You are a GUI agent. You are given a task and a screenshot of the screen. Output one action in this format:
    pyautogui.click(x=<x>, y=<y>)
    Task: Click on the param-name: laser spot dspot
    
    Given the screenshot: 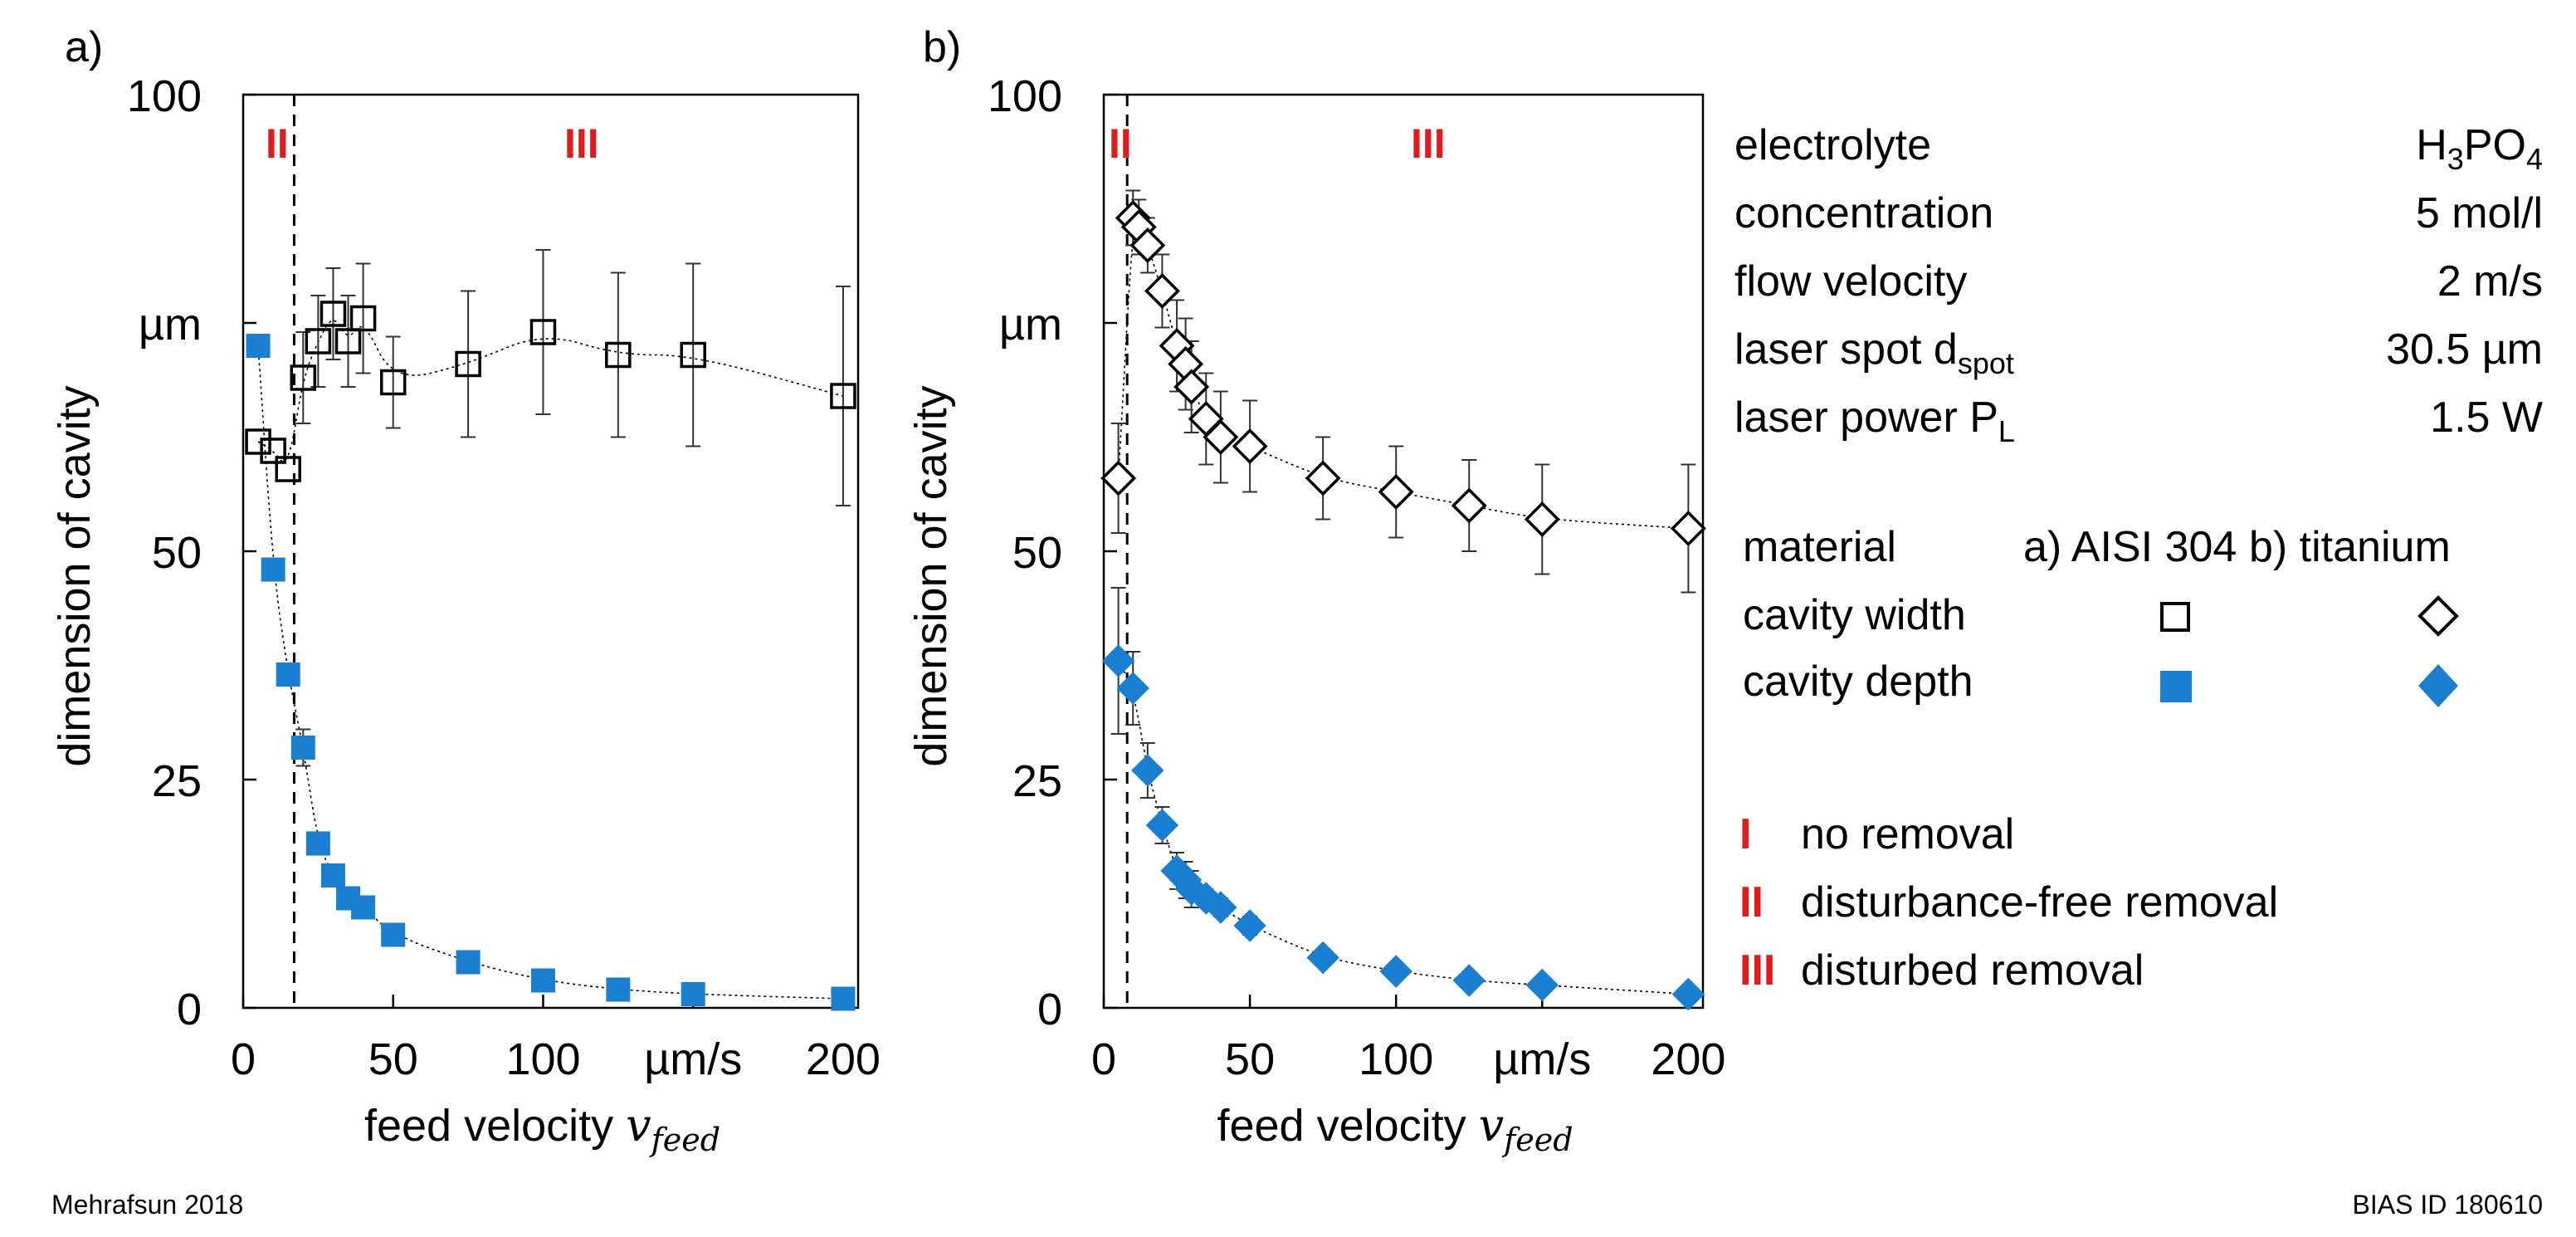 What is the action you would take?
    pyautogui.click(x=1874, y=352)
    